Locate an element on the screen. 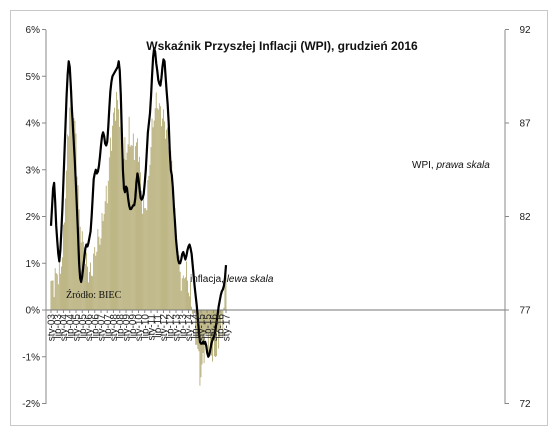 The height and width of the screenshot is (440, 560). x-tick-label: sty-08 is located at coordinates (114, 328).